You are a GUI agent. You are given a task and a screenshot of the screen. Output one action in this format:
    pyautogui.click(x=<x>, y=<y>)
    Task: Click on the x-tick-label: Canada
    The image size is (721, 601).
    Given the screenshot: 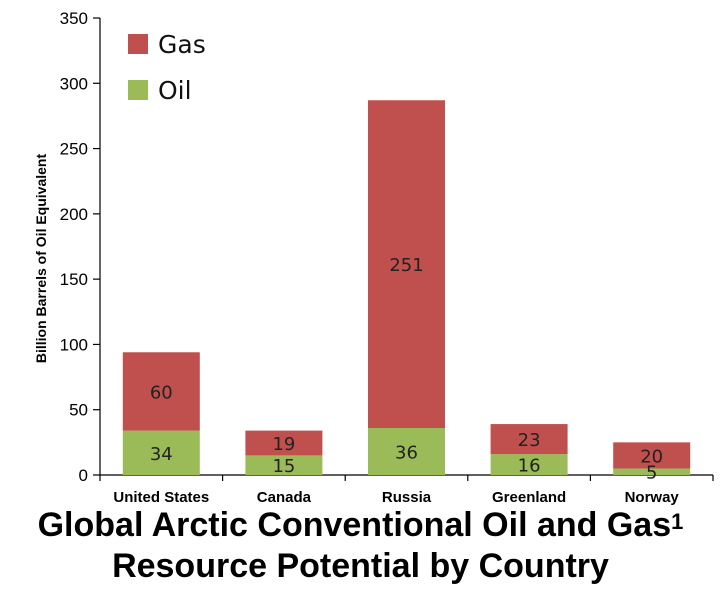 What is the action you would take?
    pyautogui.click(x=284, y=497)
    